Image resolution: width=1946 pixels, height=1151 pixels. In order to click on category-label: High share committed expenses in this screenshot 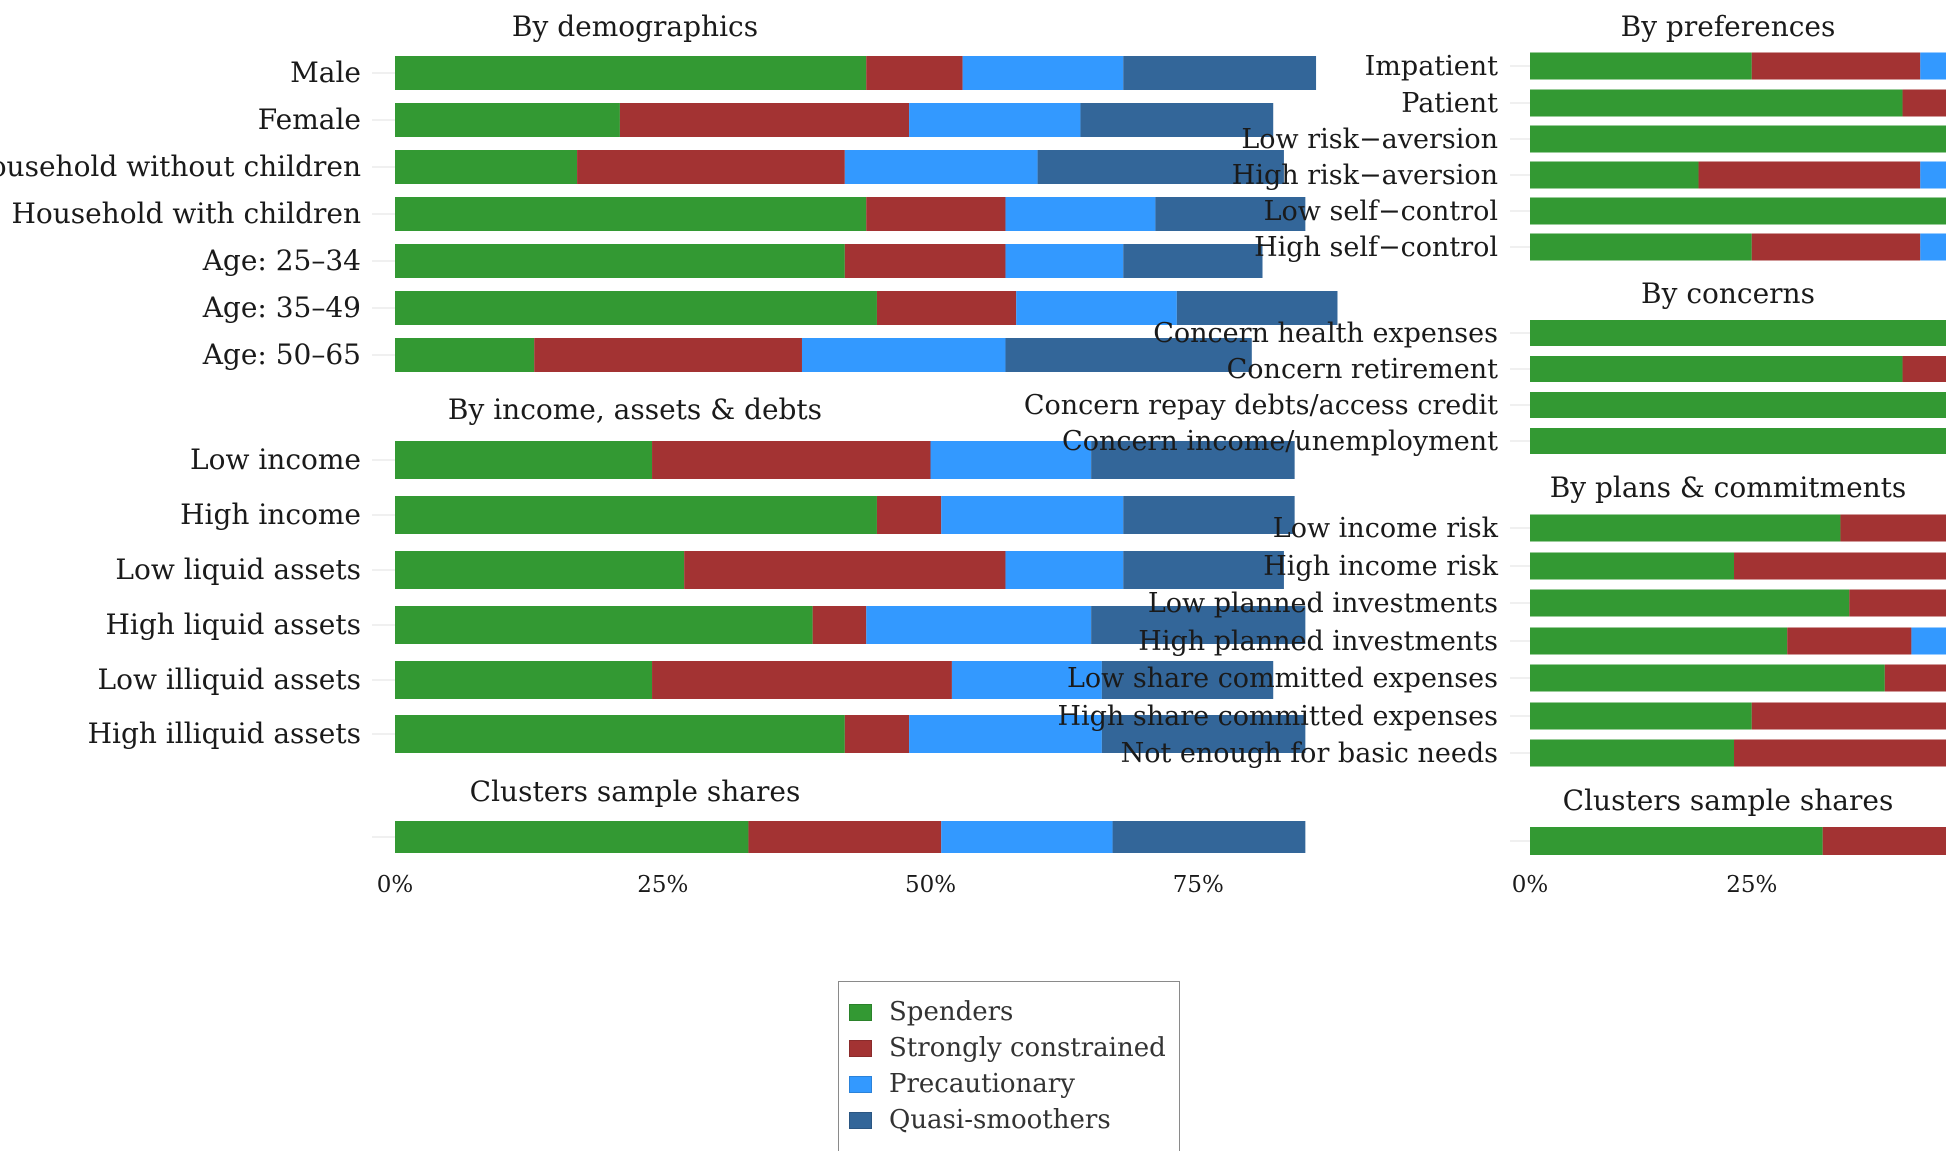, I will do `click(1277, 716)`.